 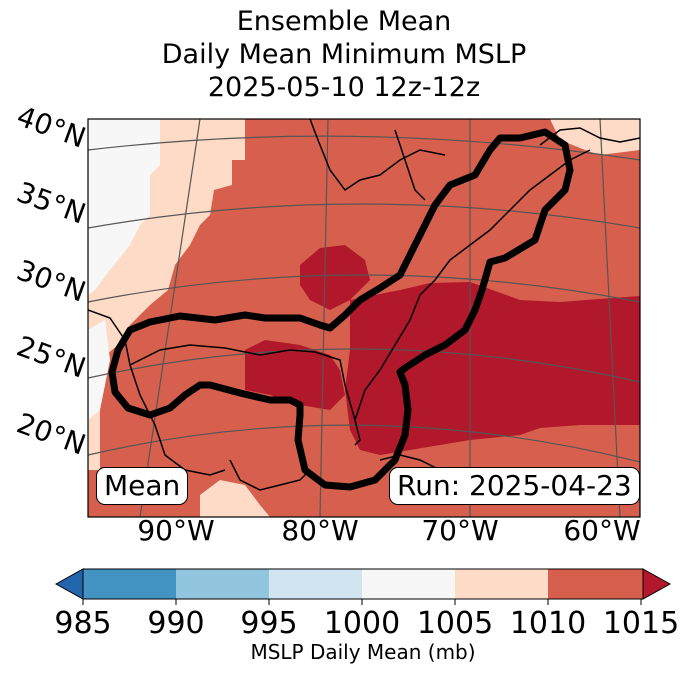 What do you see at coordinates (142, 486) in the screenshot?
I see `mean-label: Mean` at bounding box center [142, 486].